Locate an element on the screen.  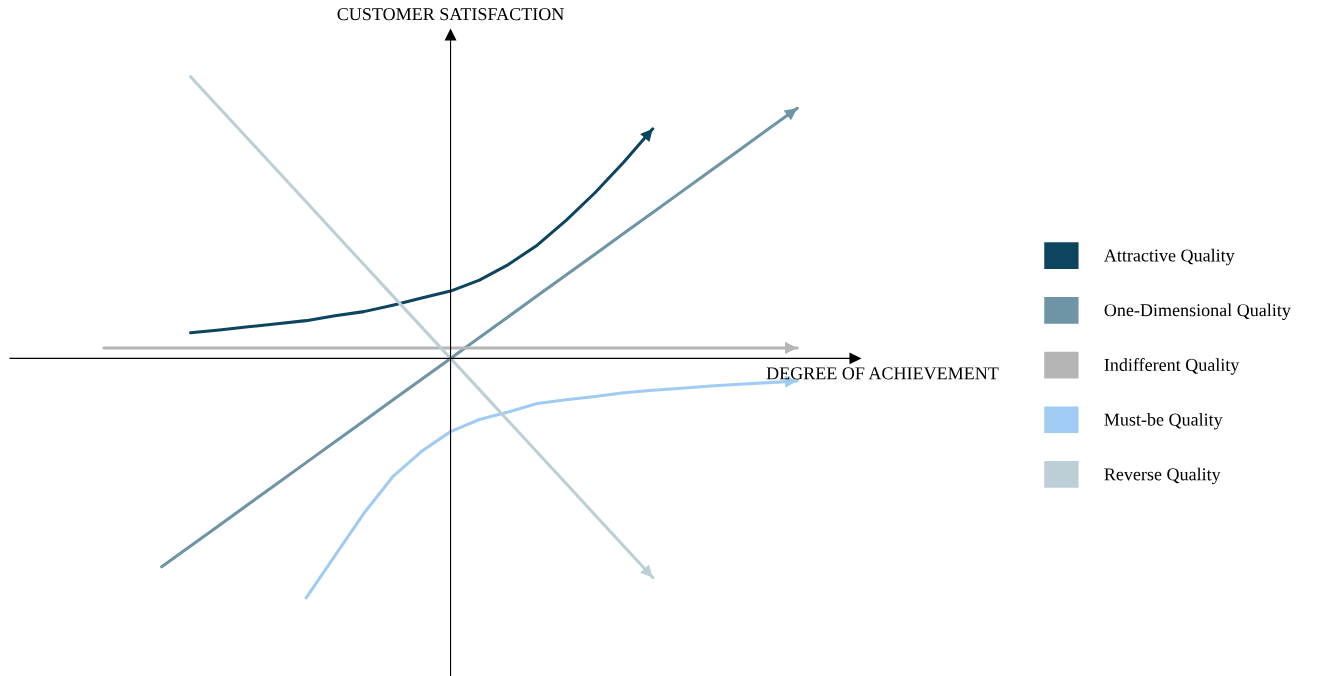
legend-label: Must-be Quality is located at coordinates (1163, 421).